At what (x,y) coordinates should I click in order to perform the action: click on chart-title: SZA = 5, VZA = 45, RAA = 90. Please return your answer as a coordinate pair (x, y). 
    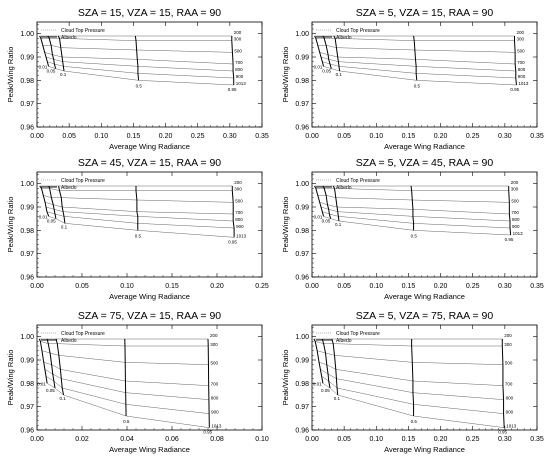
    Looking at the image, I should click on (425, 163).